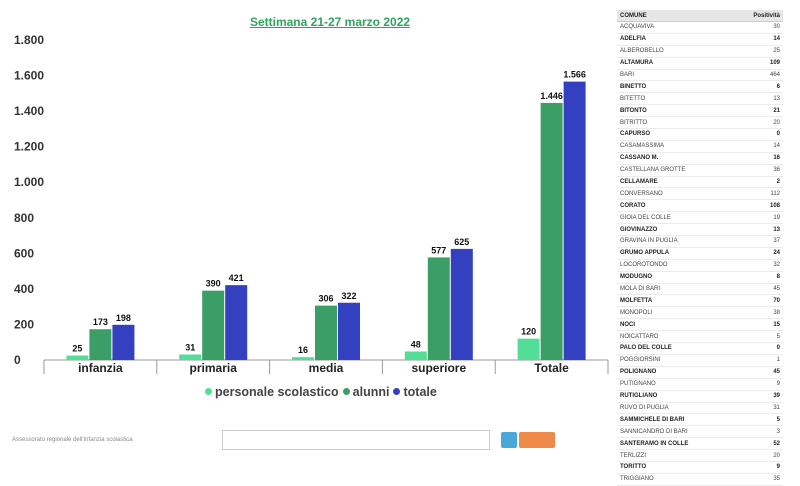  I want to click on positivity-value-cell: 20, so click(757, 455).